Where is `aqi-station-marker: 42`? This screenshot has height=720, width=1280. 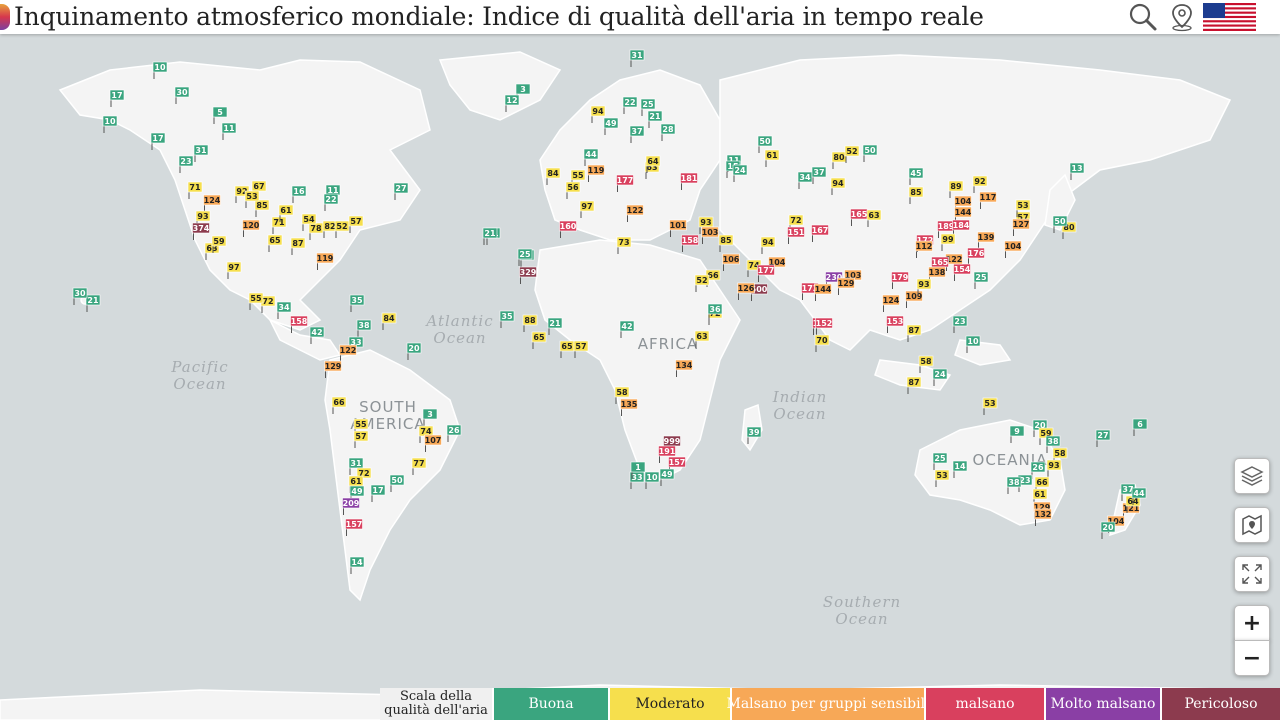 aqi-station-marker: 42 is located at coordinates (317, 335).